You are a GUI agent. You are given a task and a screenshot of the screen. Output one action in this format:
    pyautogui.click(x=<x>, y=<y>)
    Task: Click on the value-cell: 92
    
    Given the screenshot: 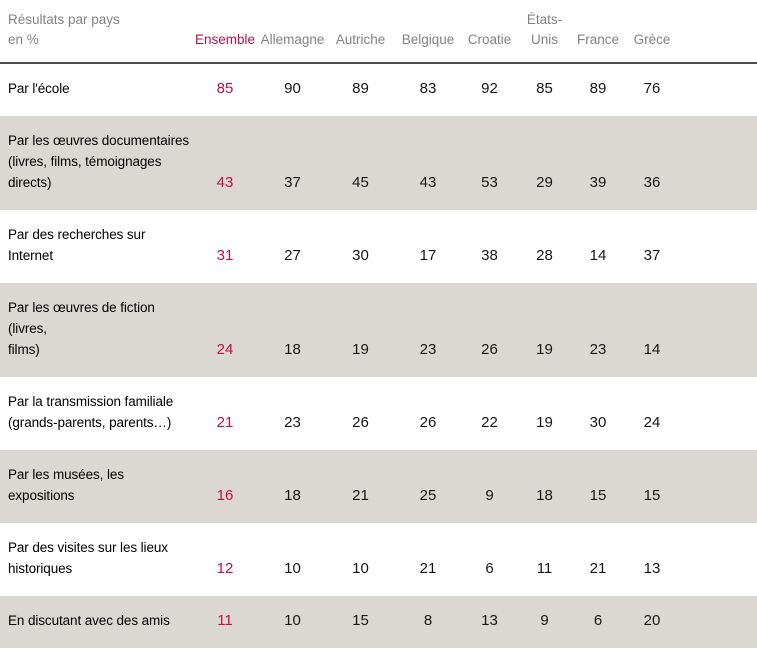 What is the action you would take?
    pyautogui.click(x=489, y=88)
    